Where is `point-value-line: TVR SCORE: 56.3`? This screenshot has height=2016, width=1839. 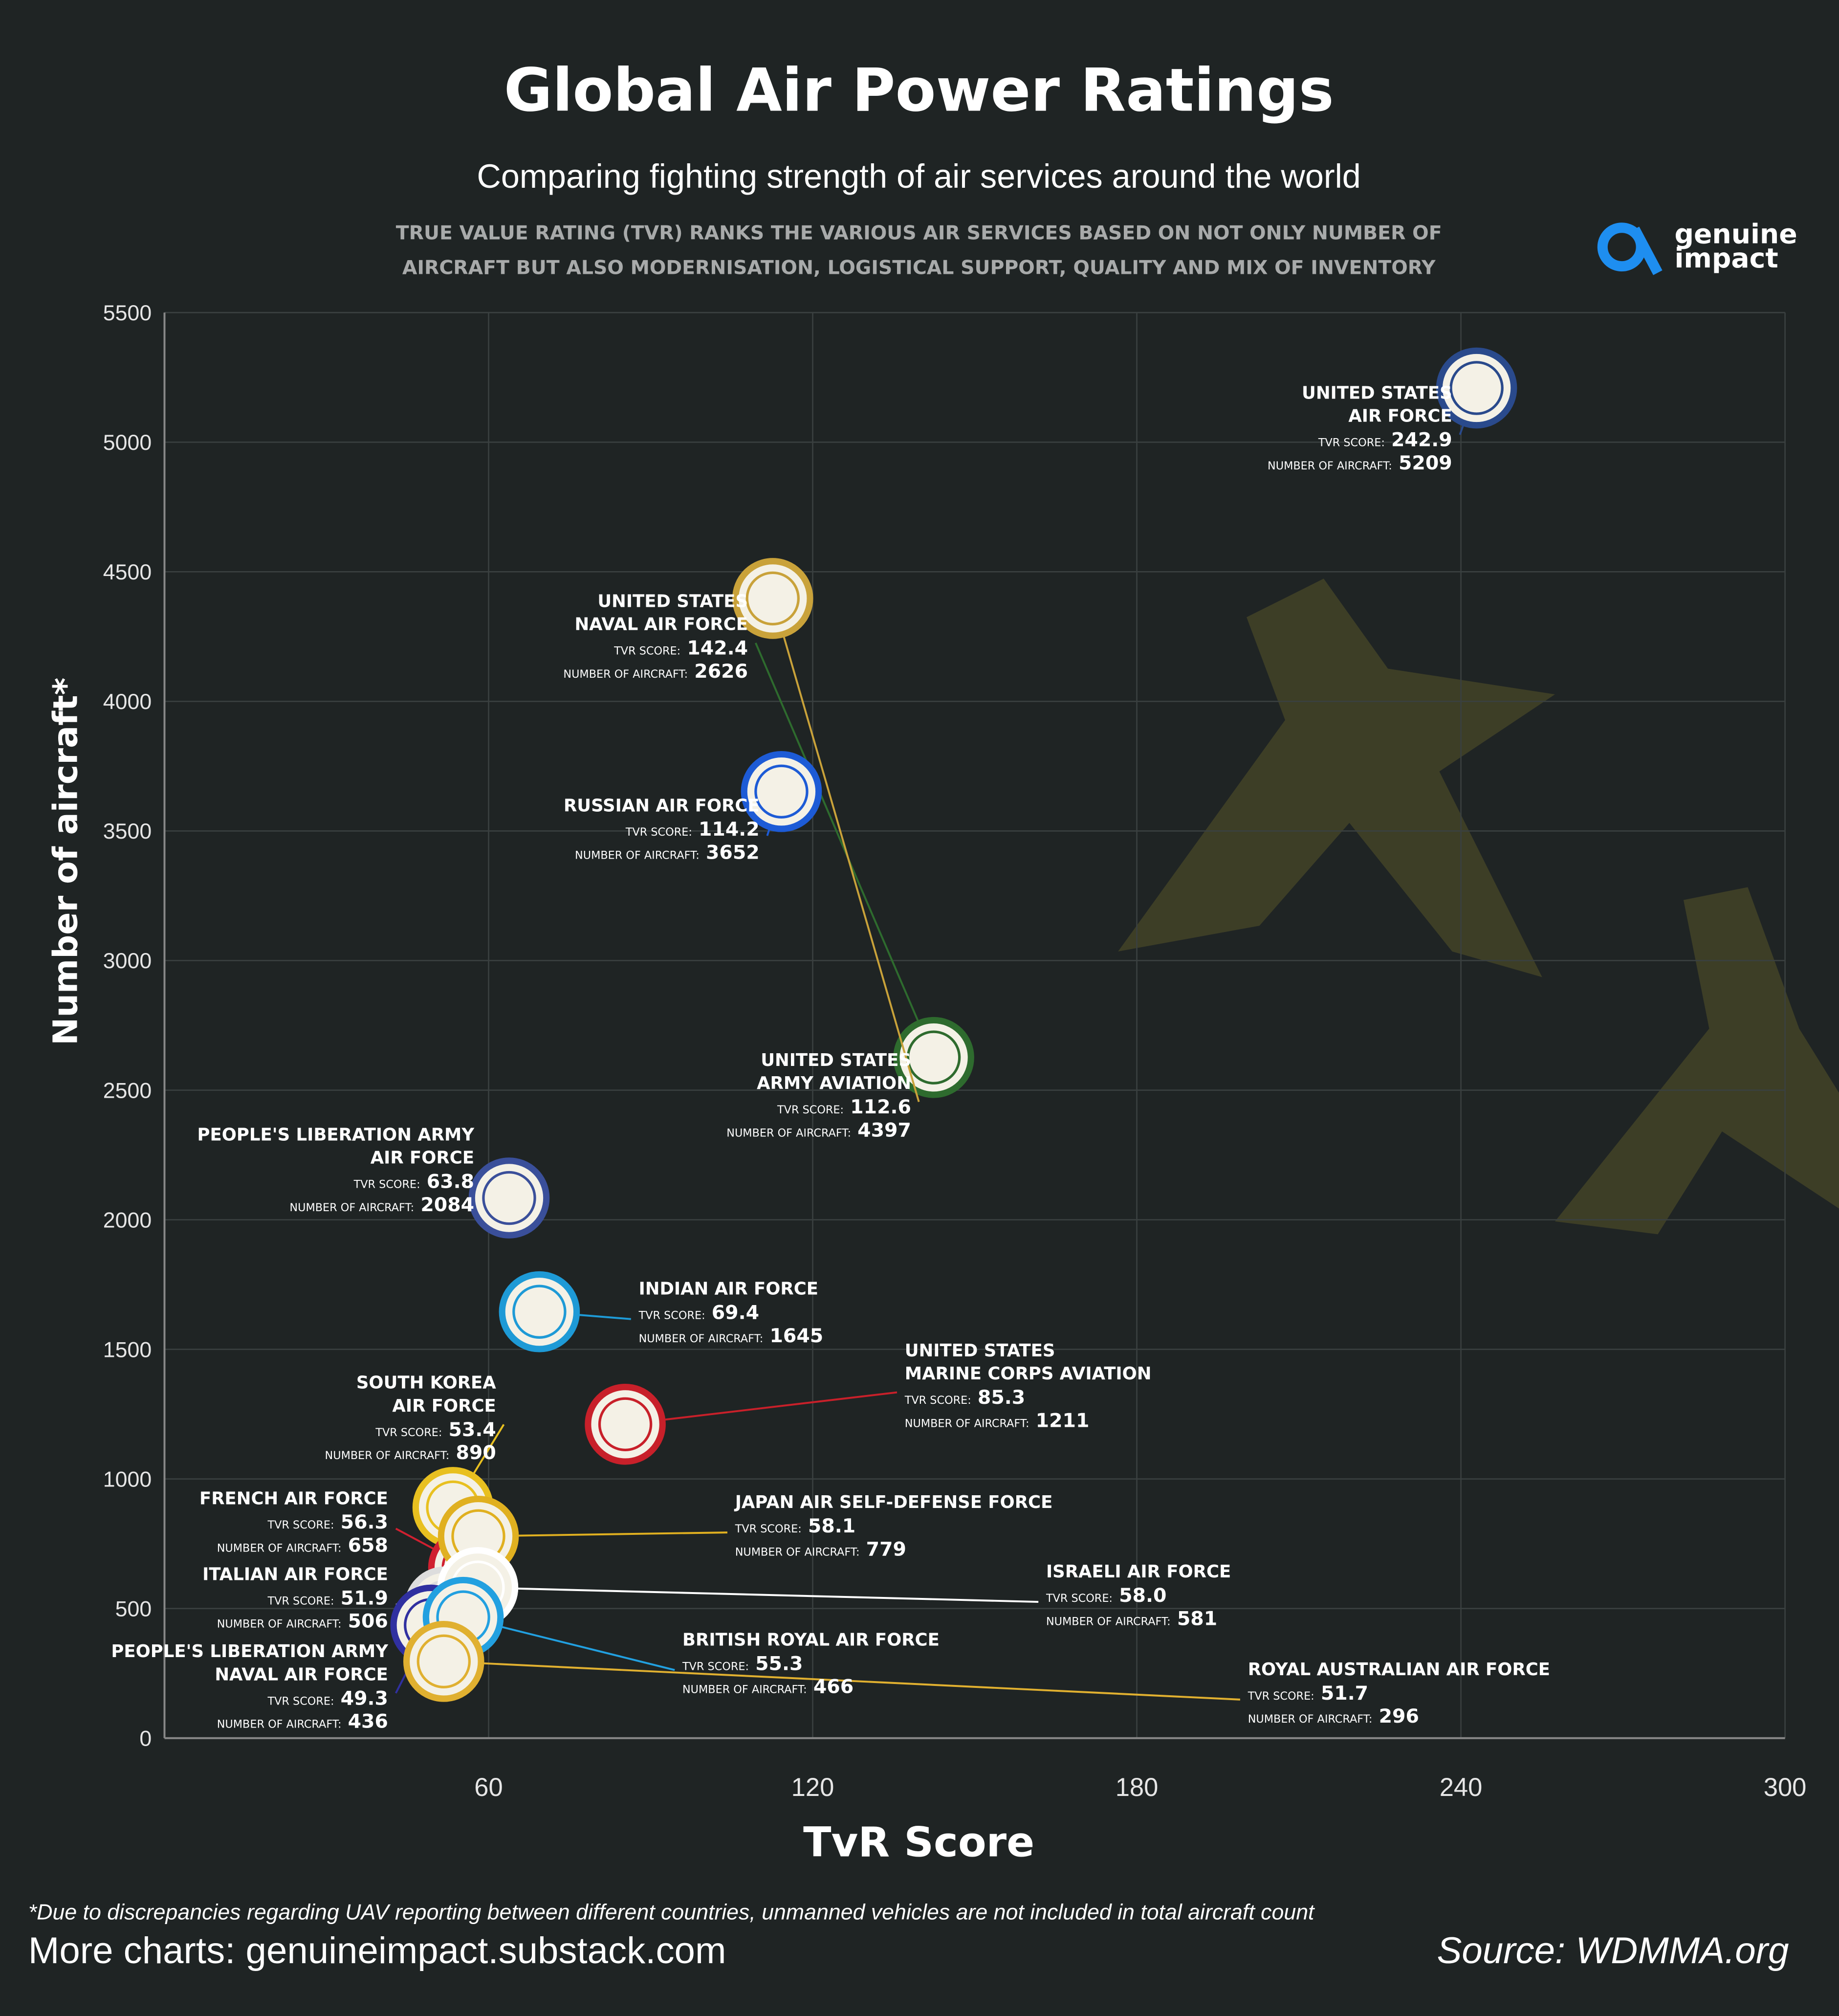 point-value-line: TVR SCORE: 56.3 is located at coordinates (327, 1522).